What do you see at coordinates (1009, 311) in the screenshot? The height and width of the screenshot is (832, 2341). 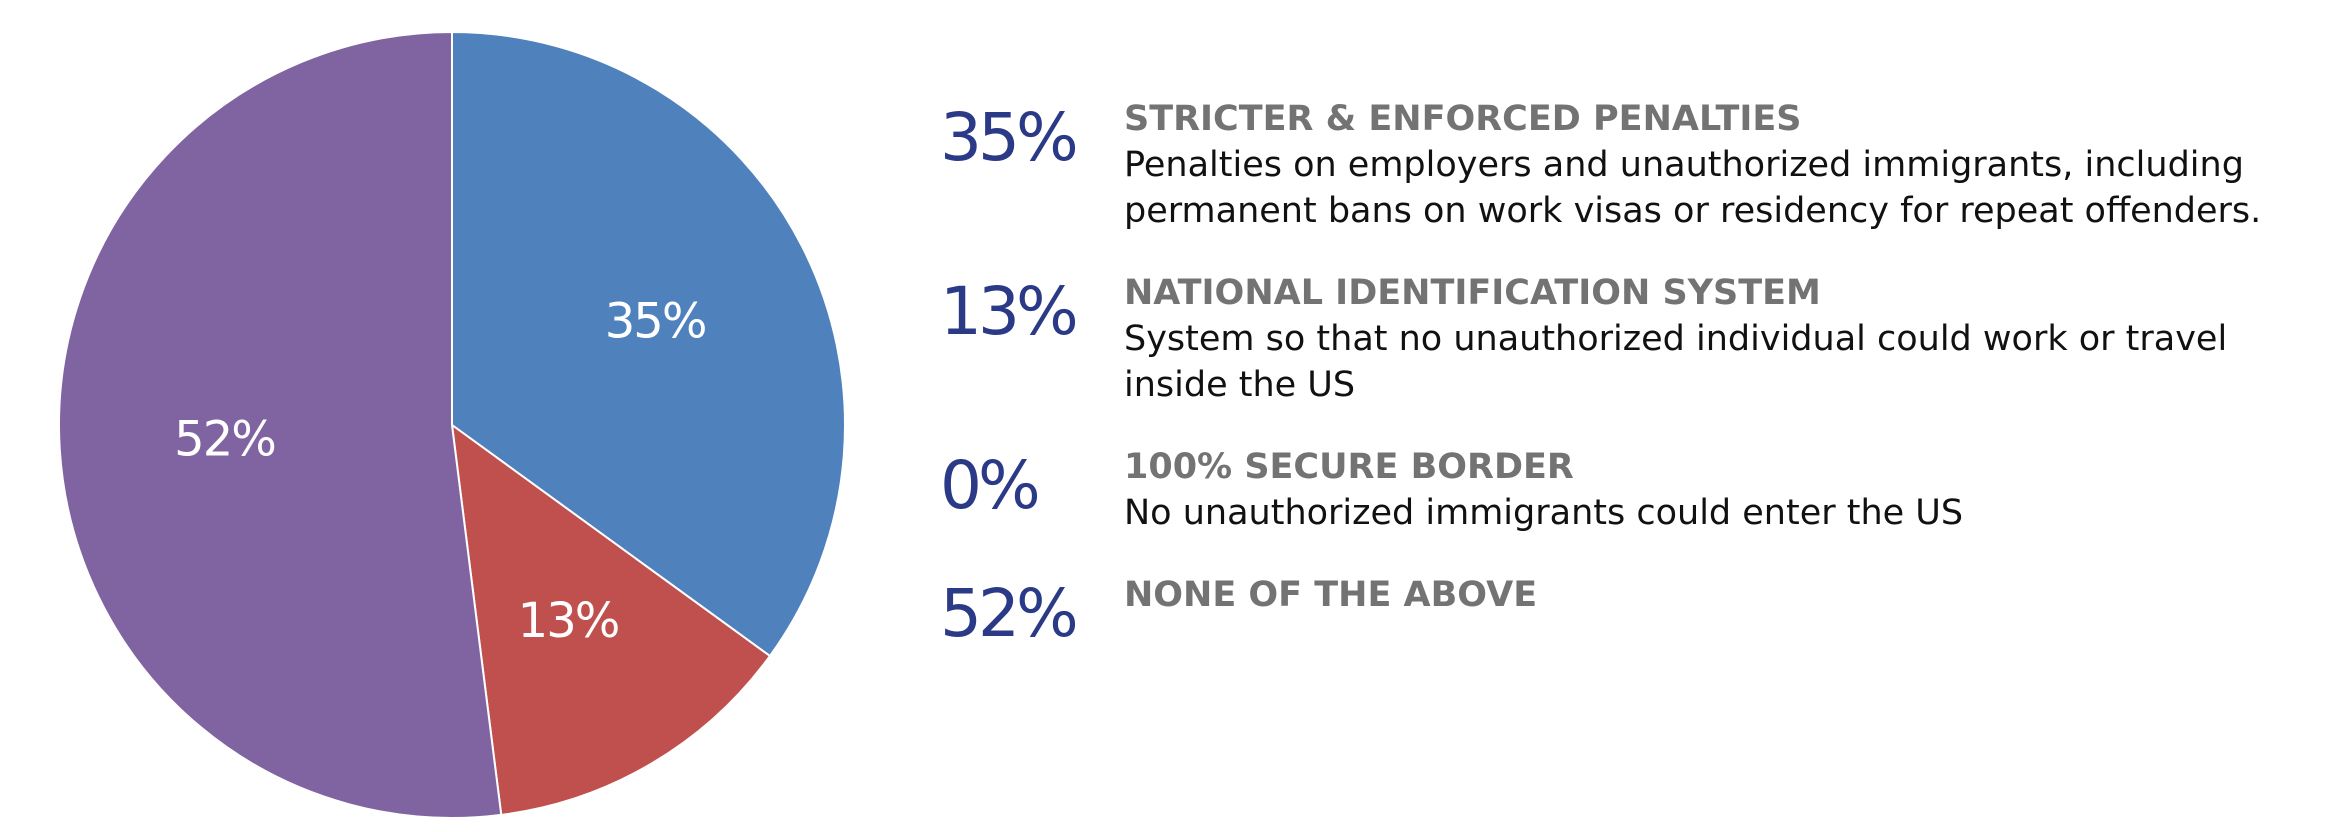 I see `legend-percent: 13%` at bounding box center [1009, 311].